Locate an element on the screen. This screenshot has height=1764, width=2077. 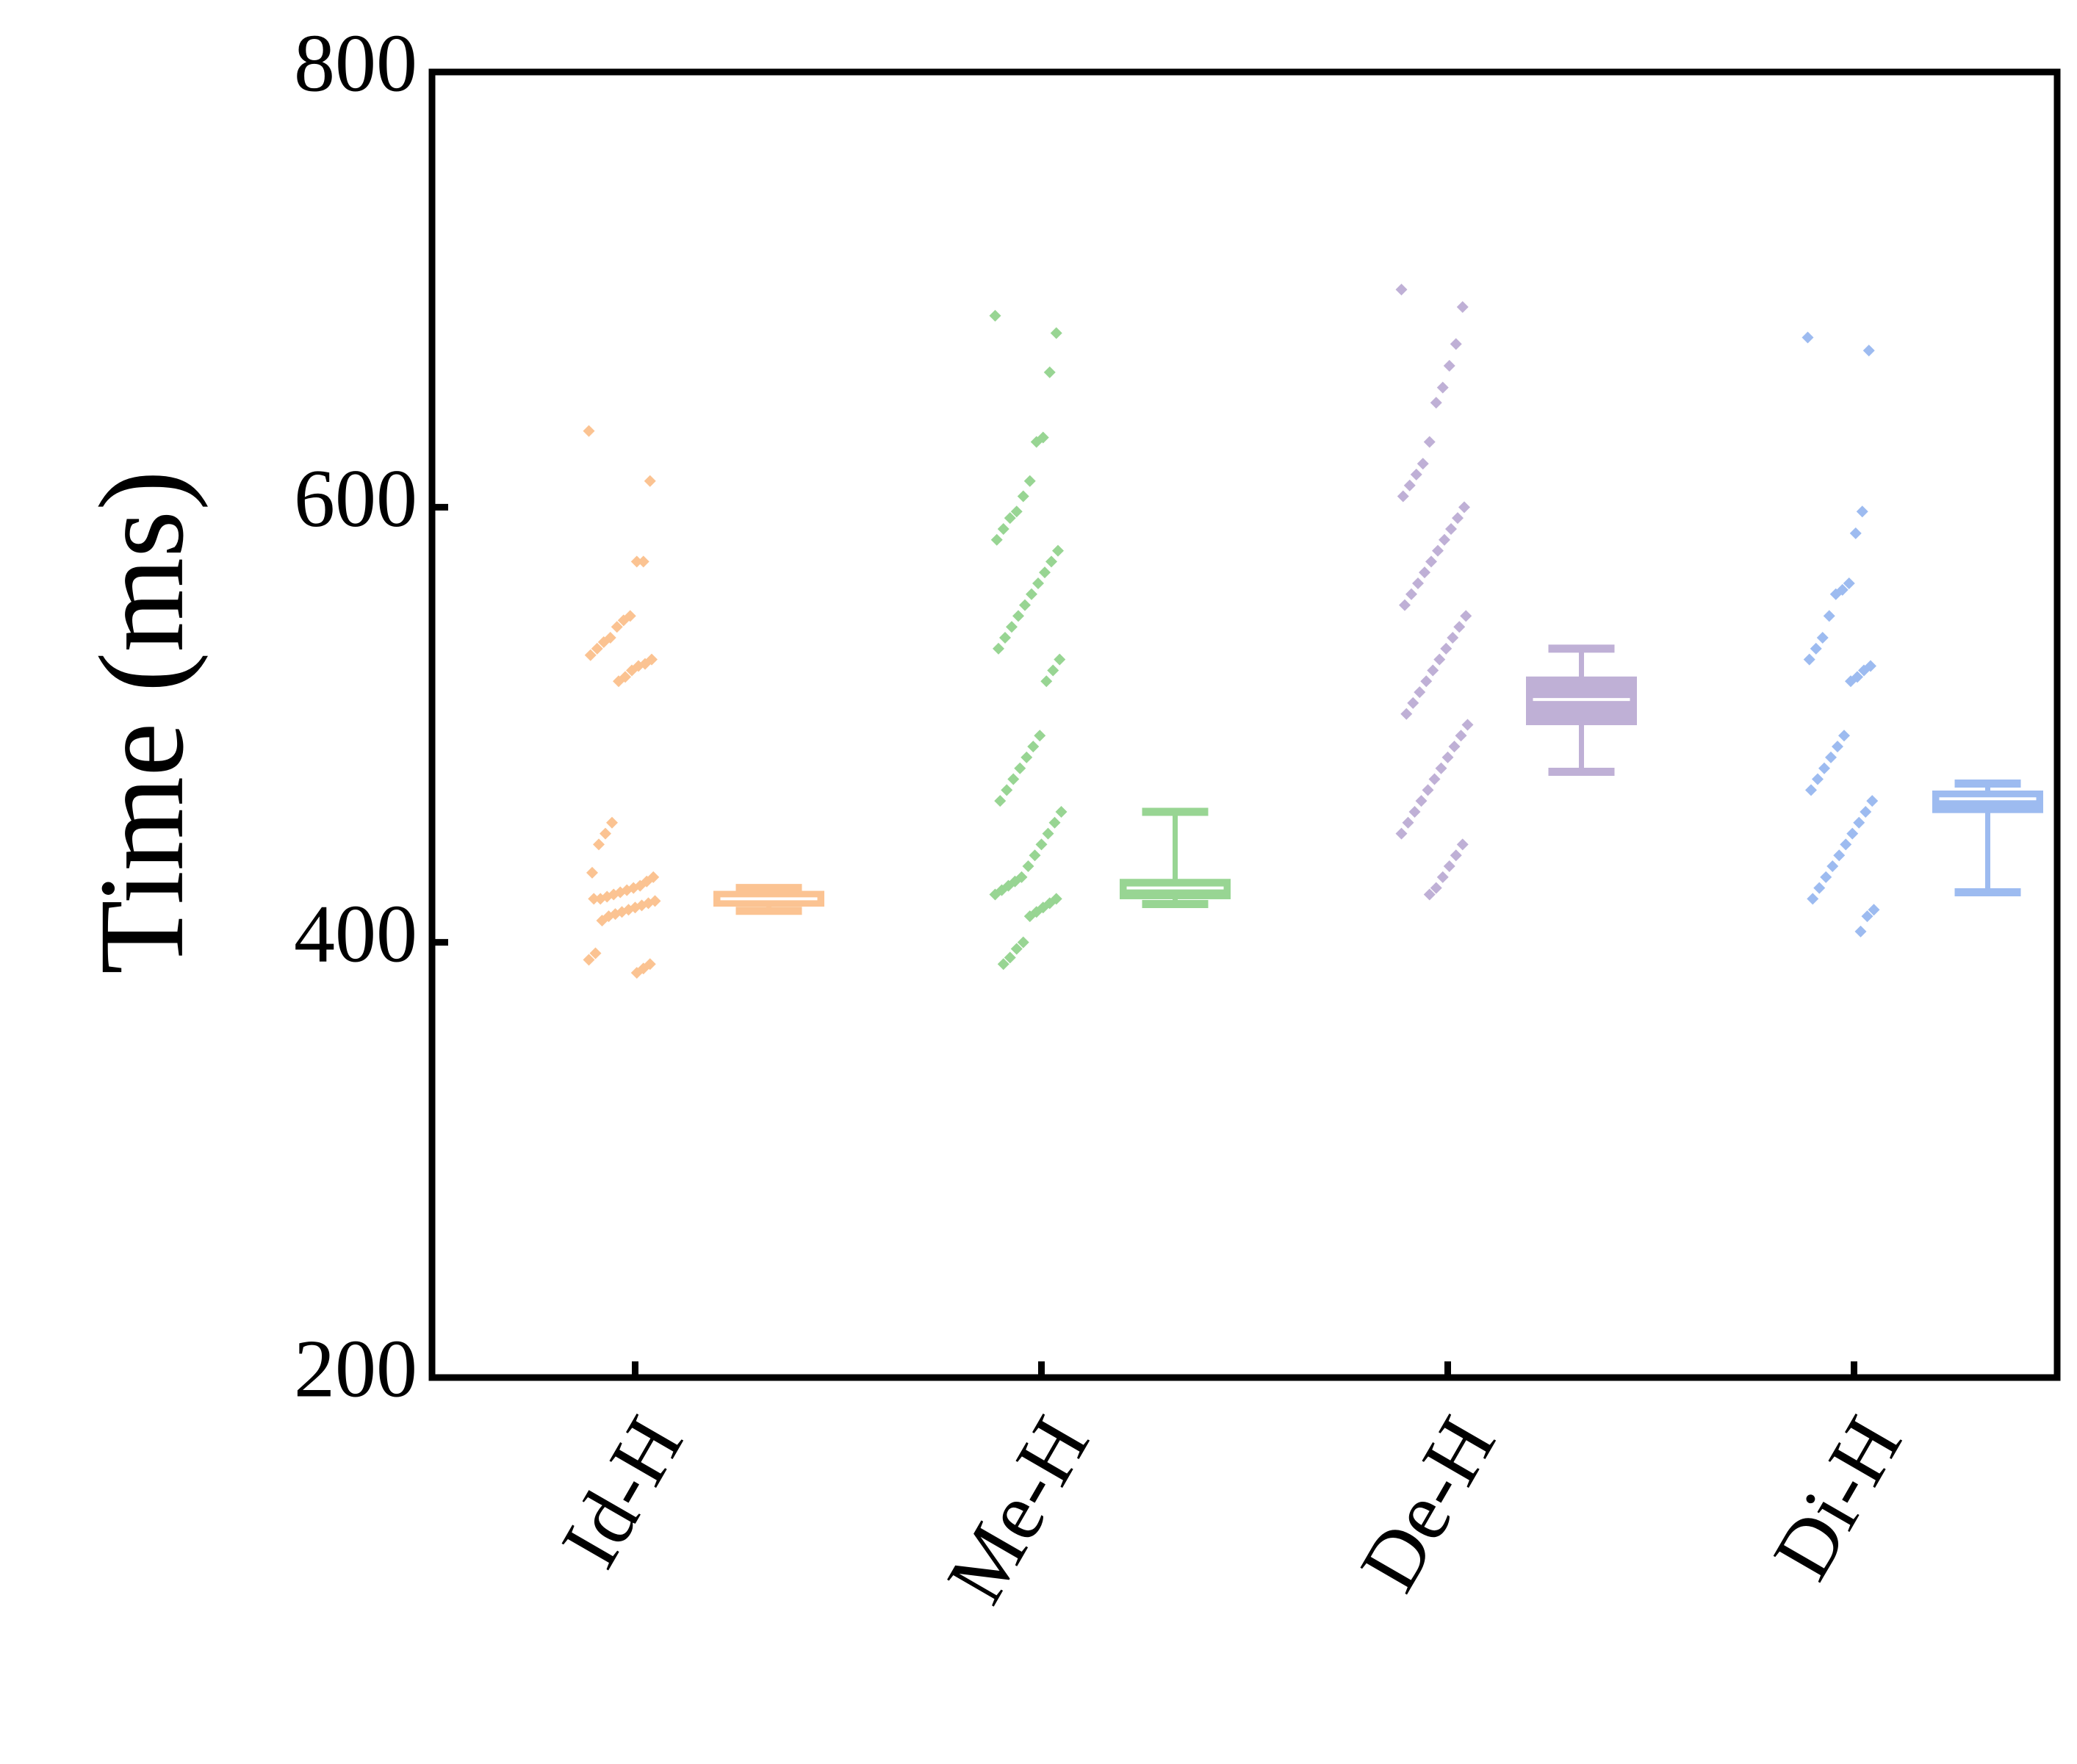
y-tick-label: 800 is located at coordinates (356, 64).